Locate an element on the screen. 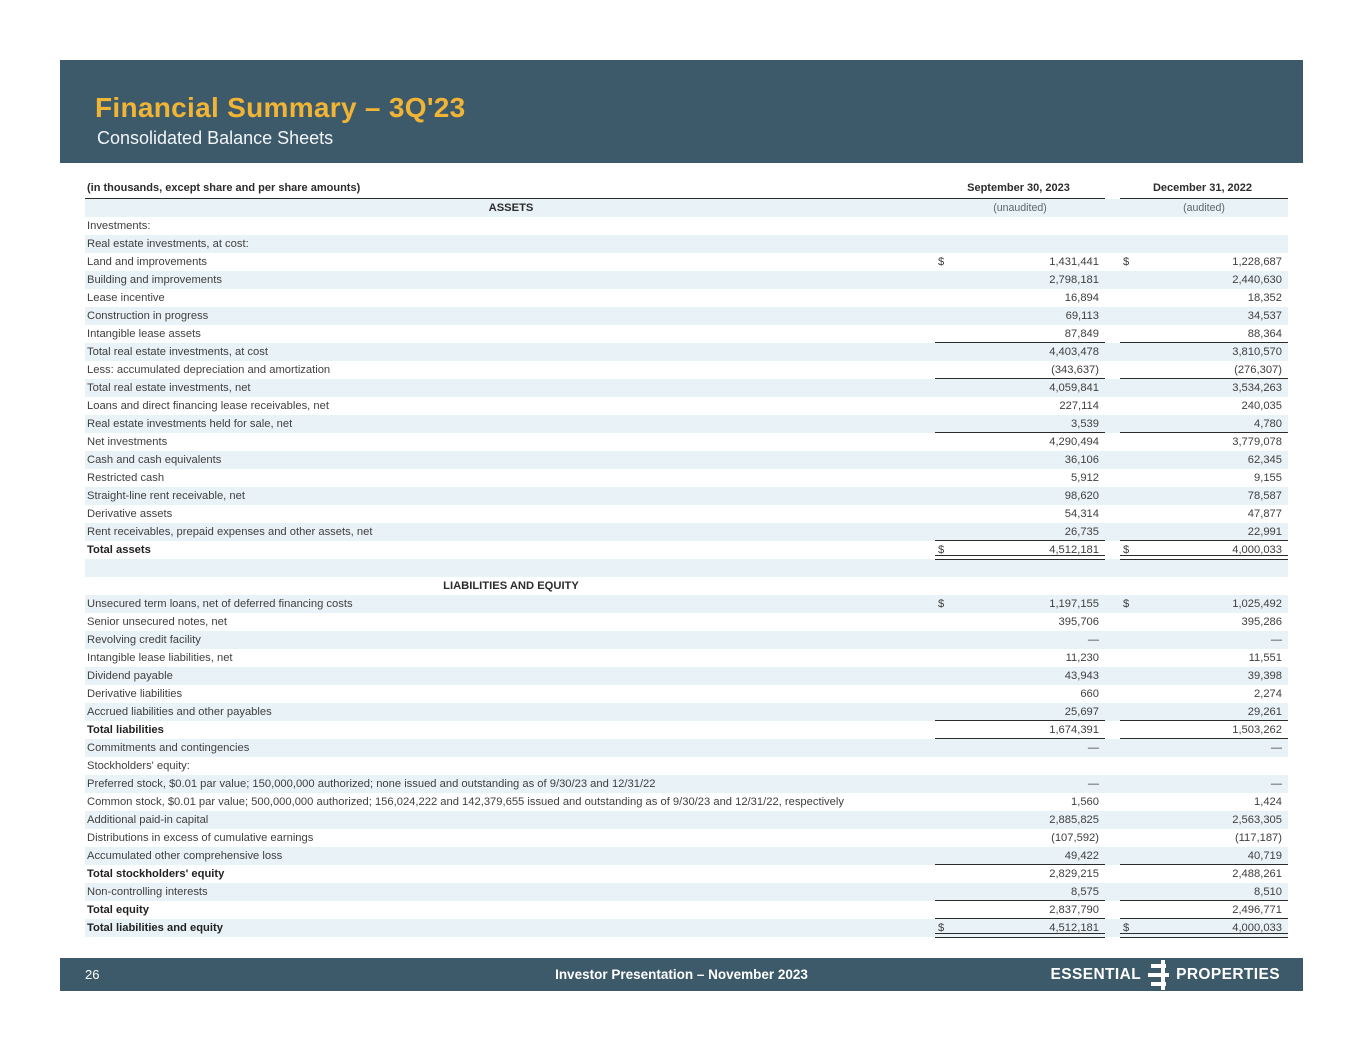 The width and height of the screenshot is (1365, 1055). value-text: 87,849 is located at coordinates (1081, 334).